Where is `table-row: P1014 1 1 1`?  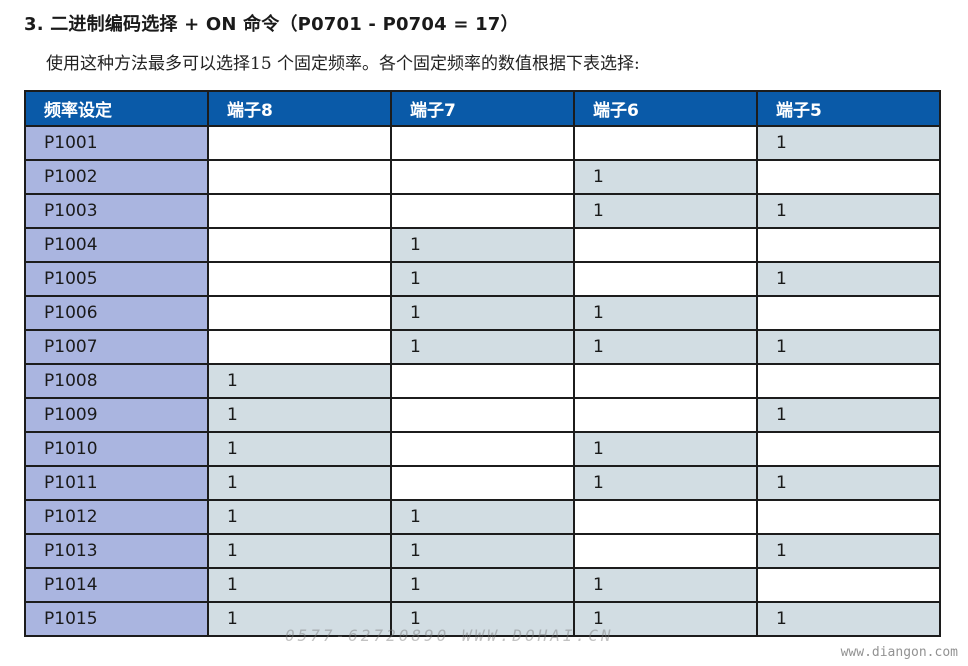 table-row: P1014 1 1 1 is located at coordinates (482, 585).